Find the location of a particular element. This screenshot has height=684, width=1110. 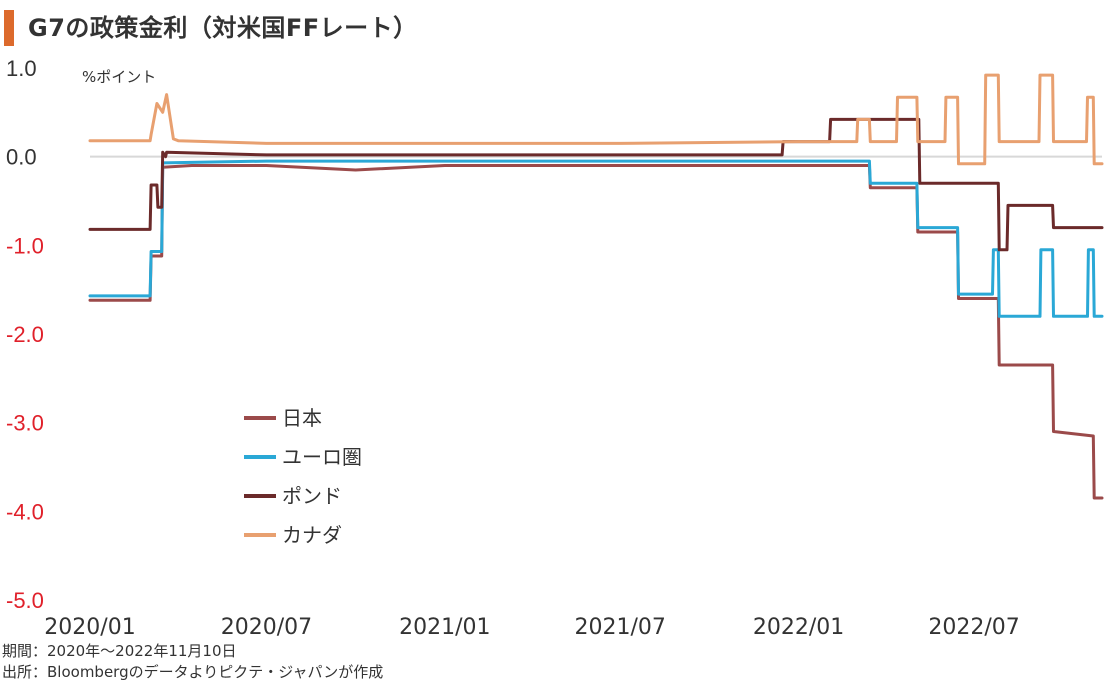

title-accent-bar is located at coordinates (9, 28).